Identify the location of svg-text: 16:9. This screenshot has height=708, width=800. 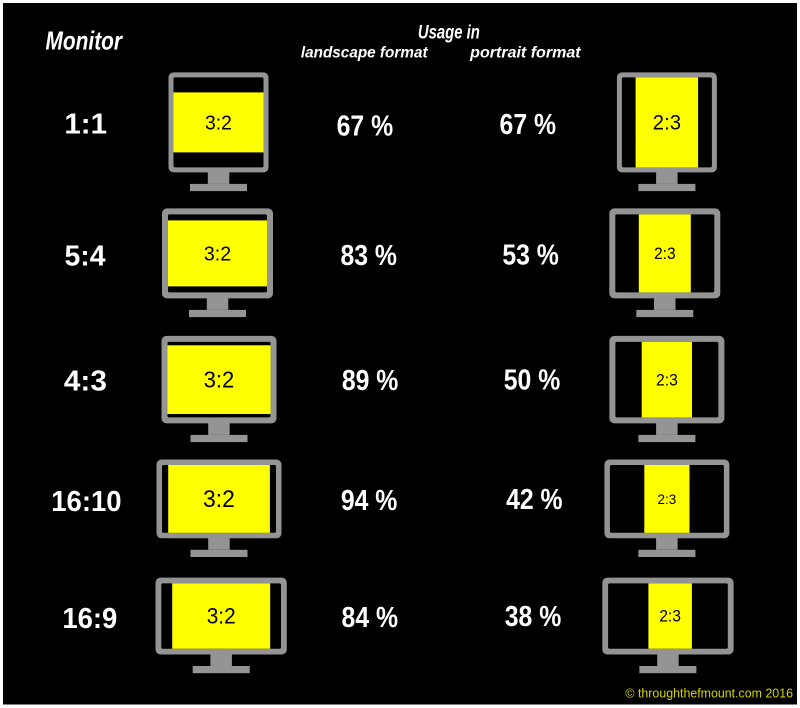
(89, 619).